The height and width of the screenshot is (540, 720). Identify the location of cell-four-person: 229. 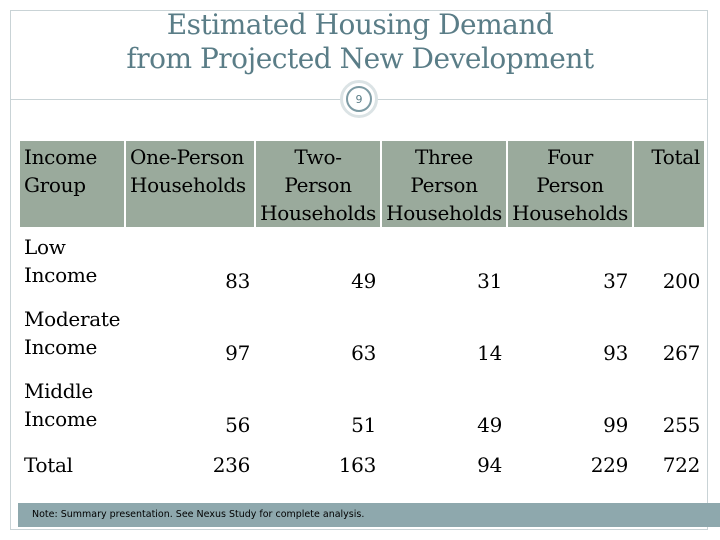
(570, 465).